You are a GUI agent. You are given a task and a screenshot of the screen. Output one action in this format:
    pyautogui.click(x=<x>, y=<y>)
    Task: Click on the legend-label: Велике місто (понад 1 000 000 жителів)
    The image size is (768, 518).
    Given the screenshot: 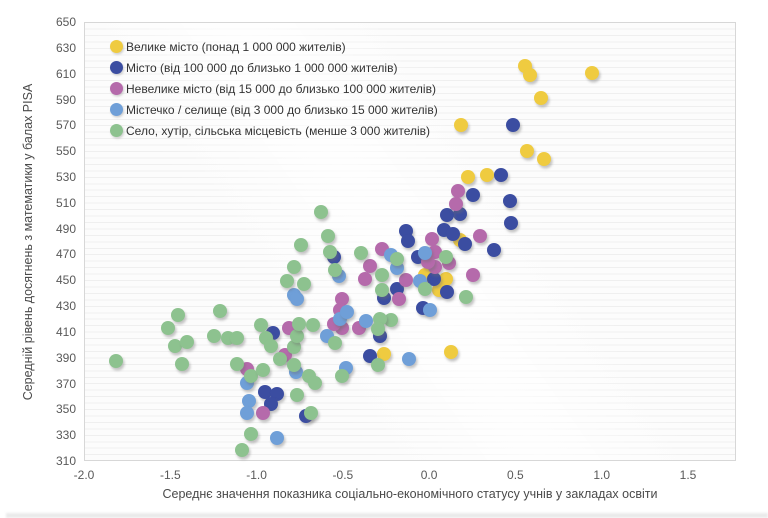 What is the action you would take?
    pyautogui.click(x=236, y=46)
    